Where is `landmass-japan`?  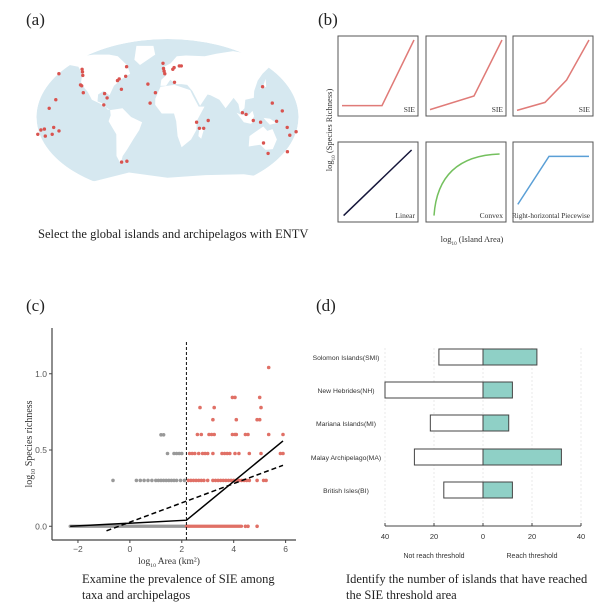
landmass-japan is located at coordinates (263, 84).